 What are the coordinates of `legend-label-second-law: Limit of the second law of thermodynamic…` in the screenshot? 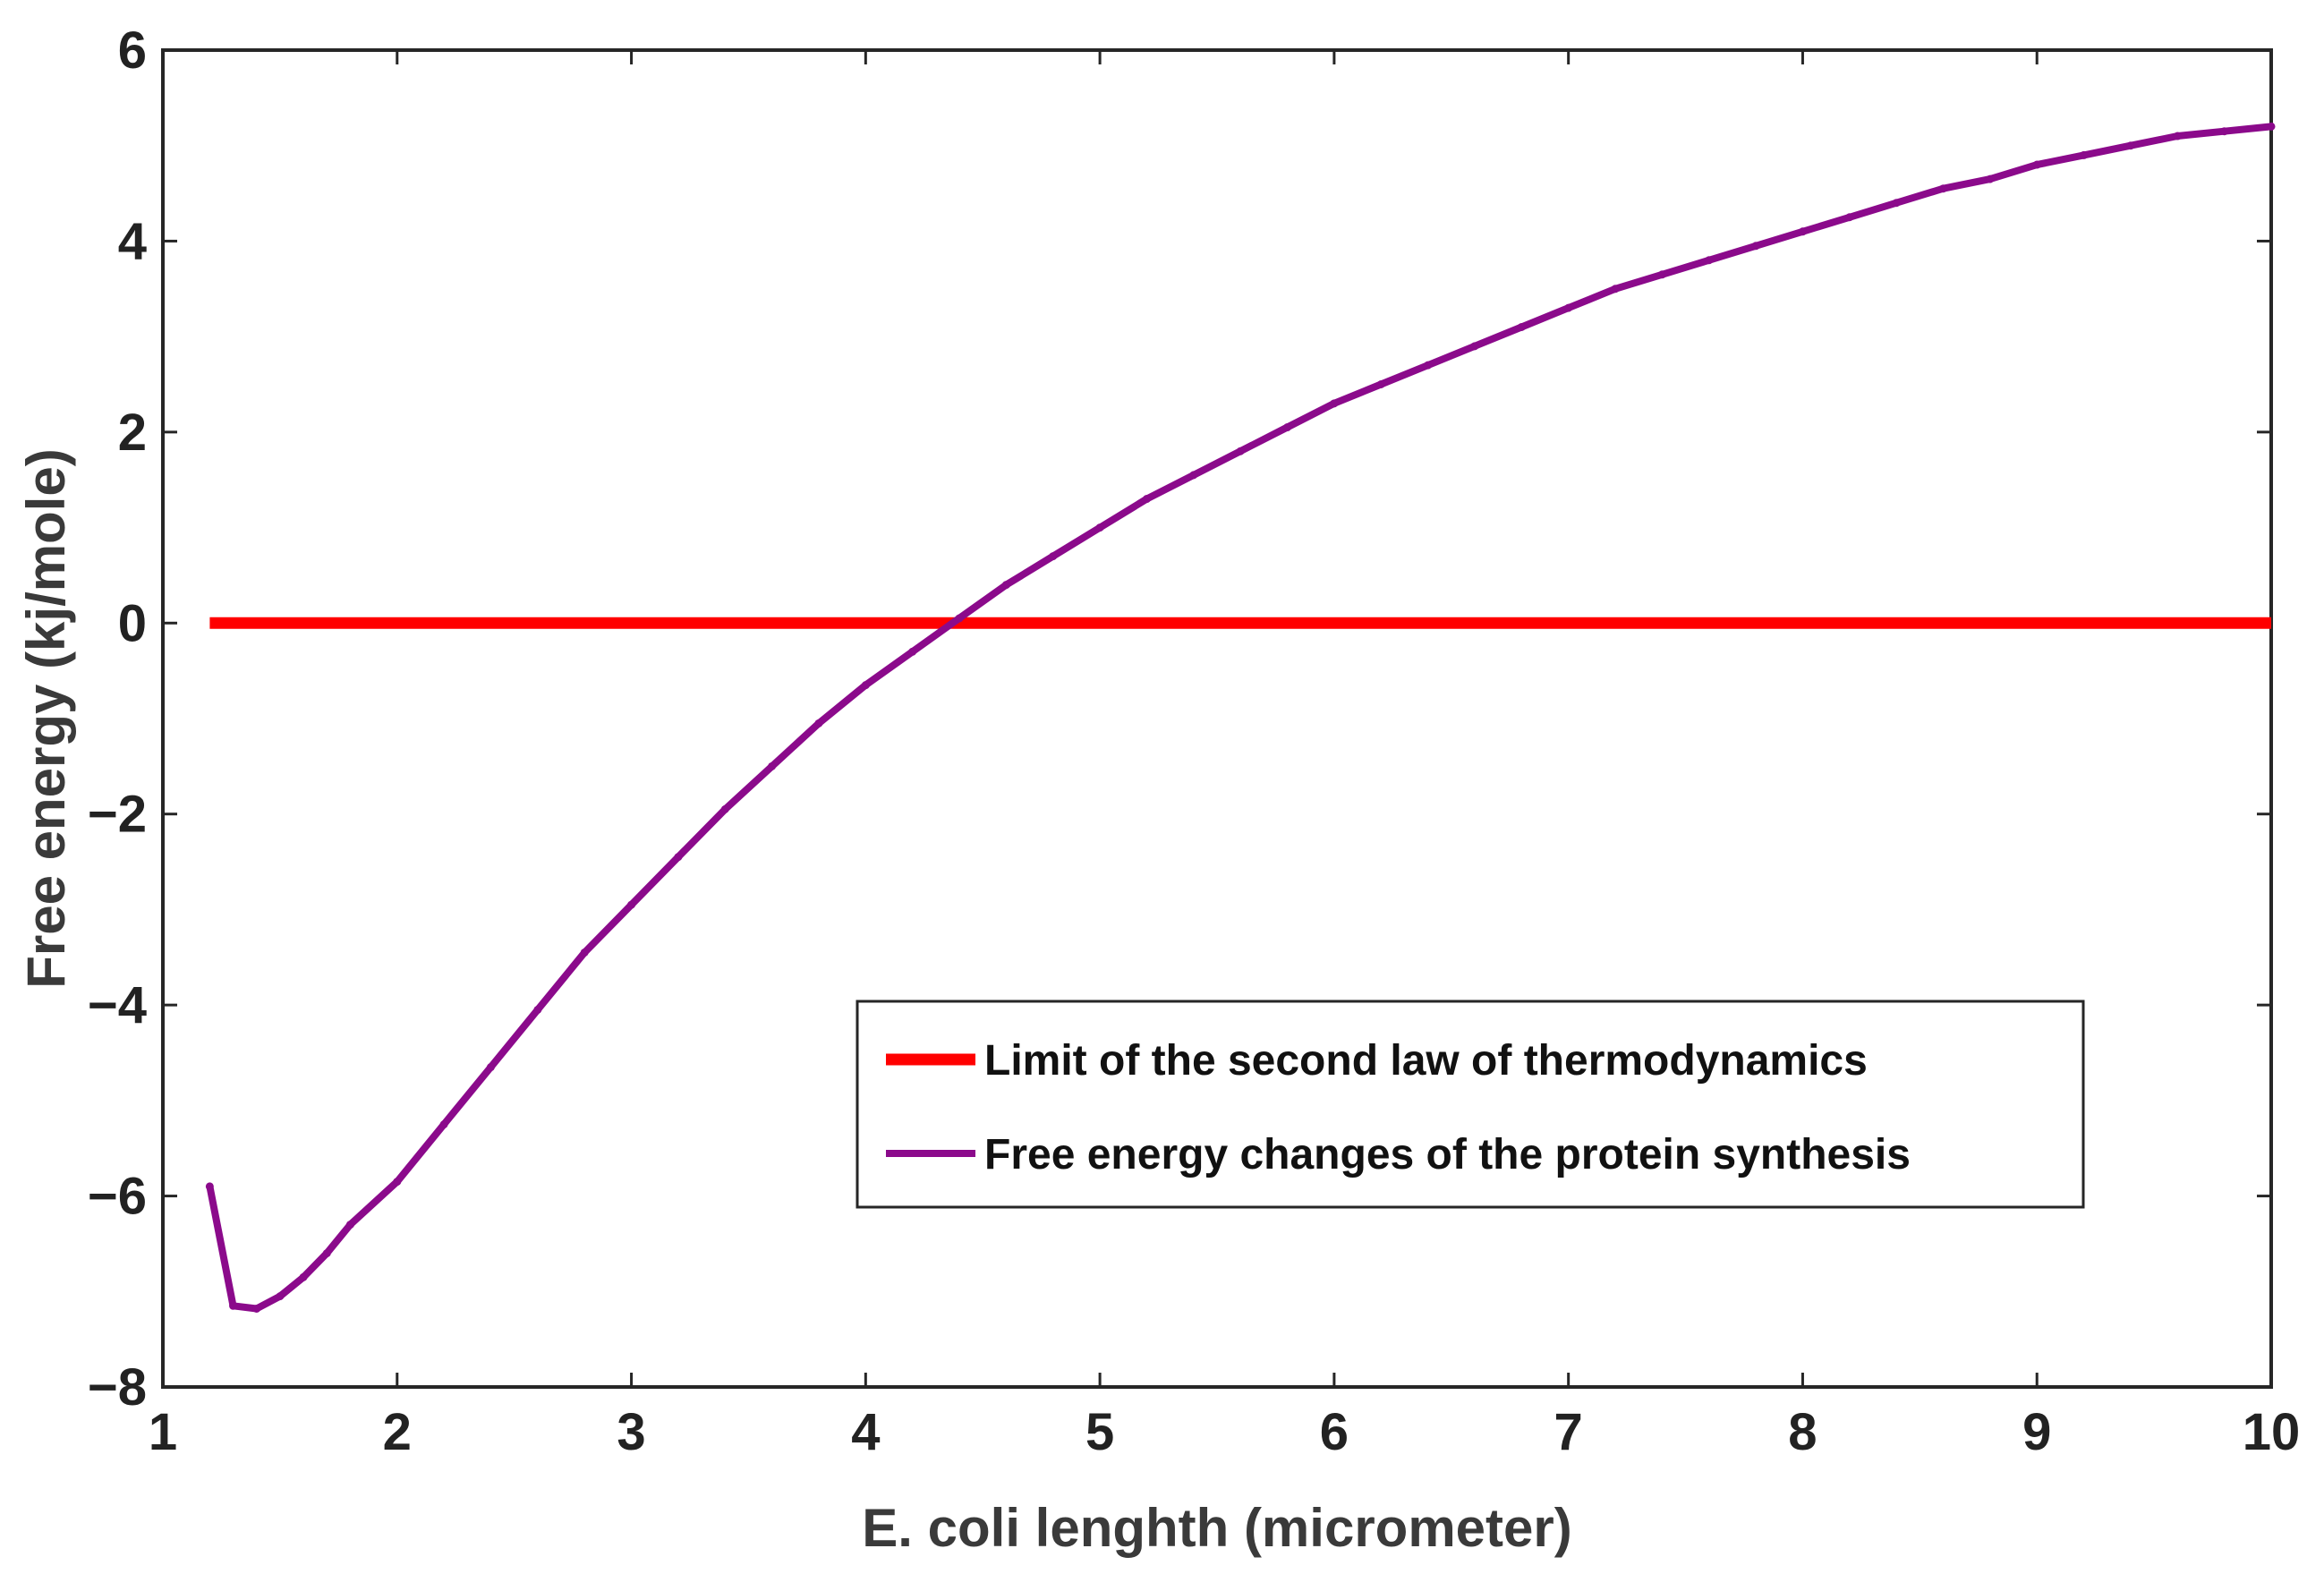 It's located at (1426, 1061).